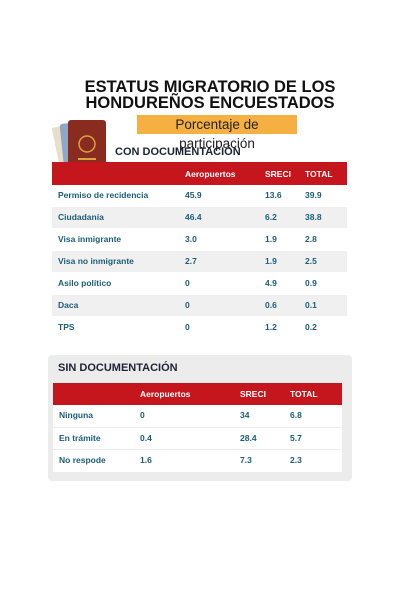 This screenshot has width=400, height=600. What do you see at coordinates (311, 261) in the screenshot?
I see `cell-value: 2.5` at bounding box center [311, 261].